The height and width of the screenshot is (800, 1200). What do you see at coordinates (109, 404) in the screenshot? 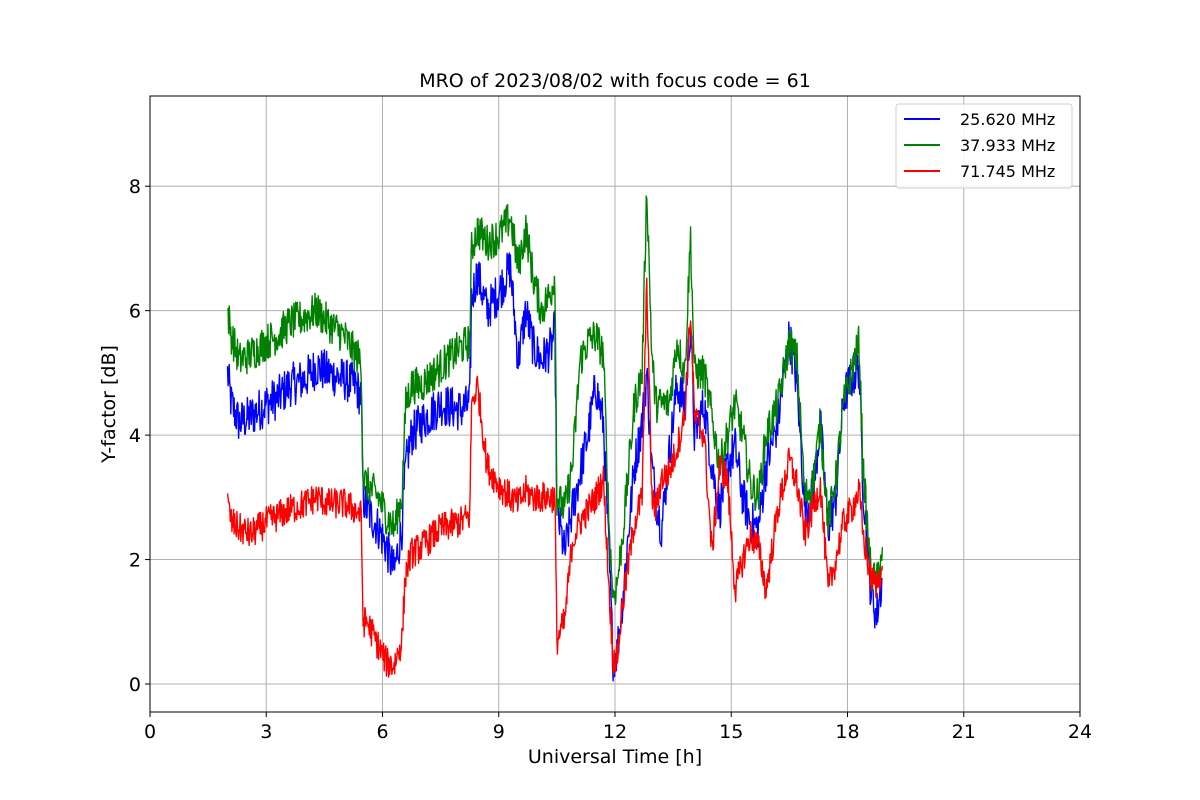
I see `y-axis-label: Y-factor [dB]` at bounding box center [109, 404].